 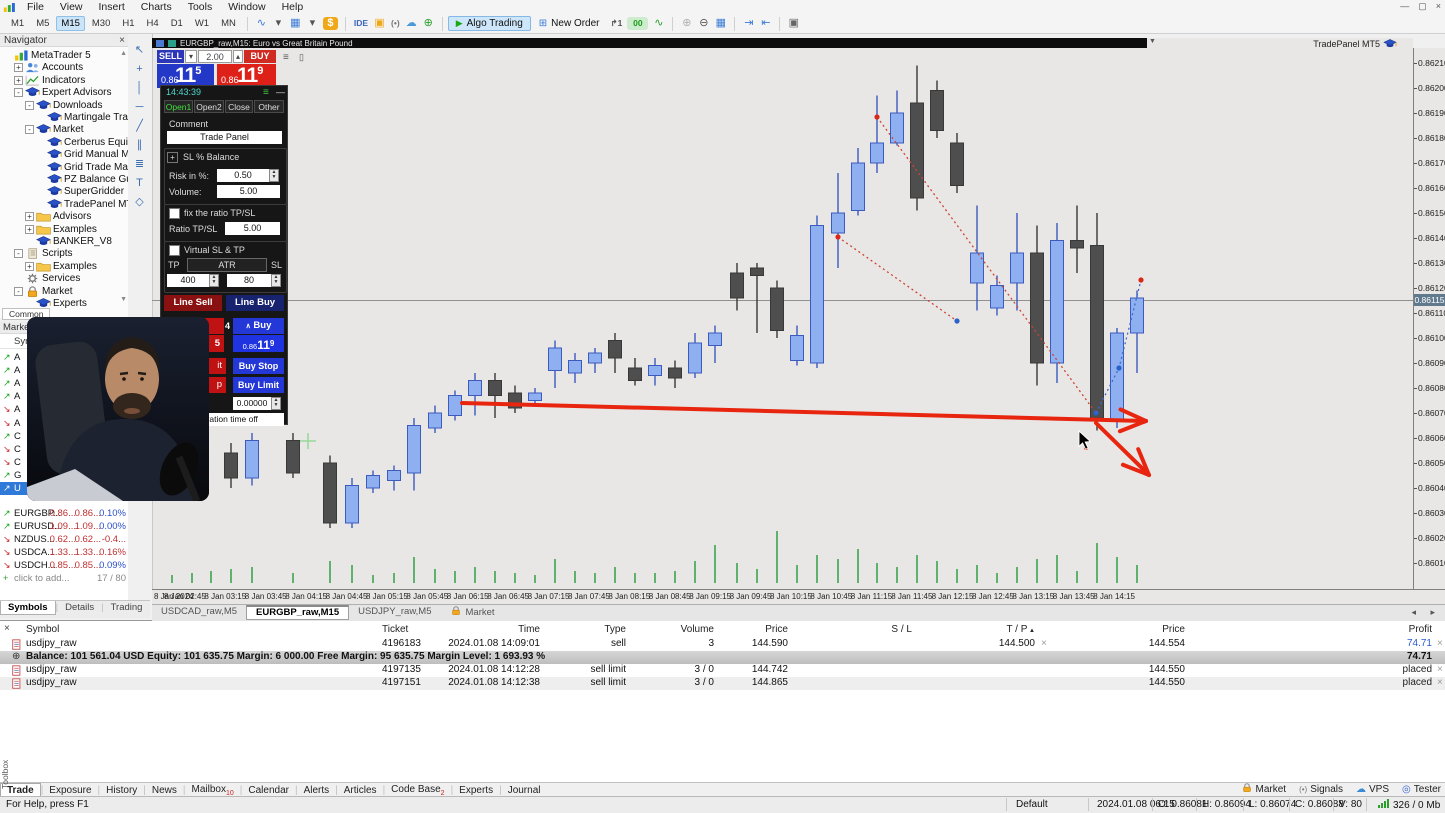 What do you see at coordinates (243, 175) in the screenshot?
I see `risk-input: 0.50` at bounding box center [243, 175].